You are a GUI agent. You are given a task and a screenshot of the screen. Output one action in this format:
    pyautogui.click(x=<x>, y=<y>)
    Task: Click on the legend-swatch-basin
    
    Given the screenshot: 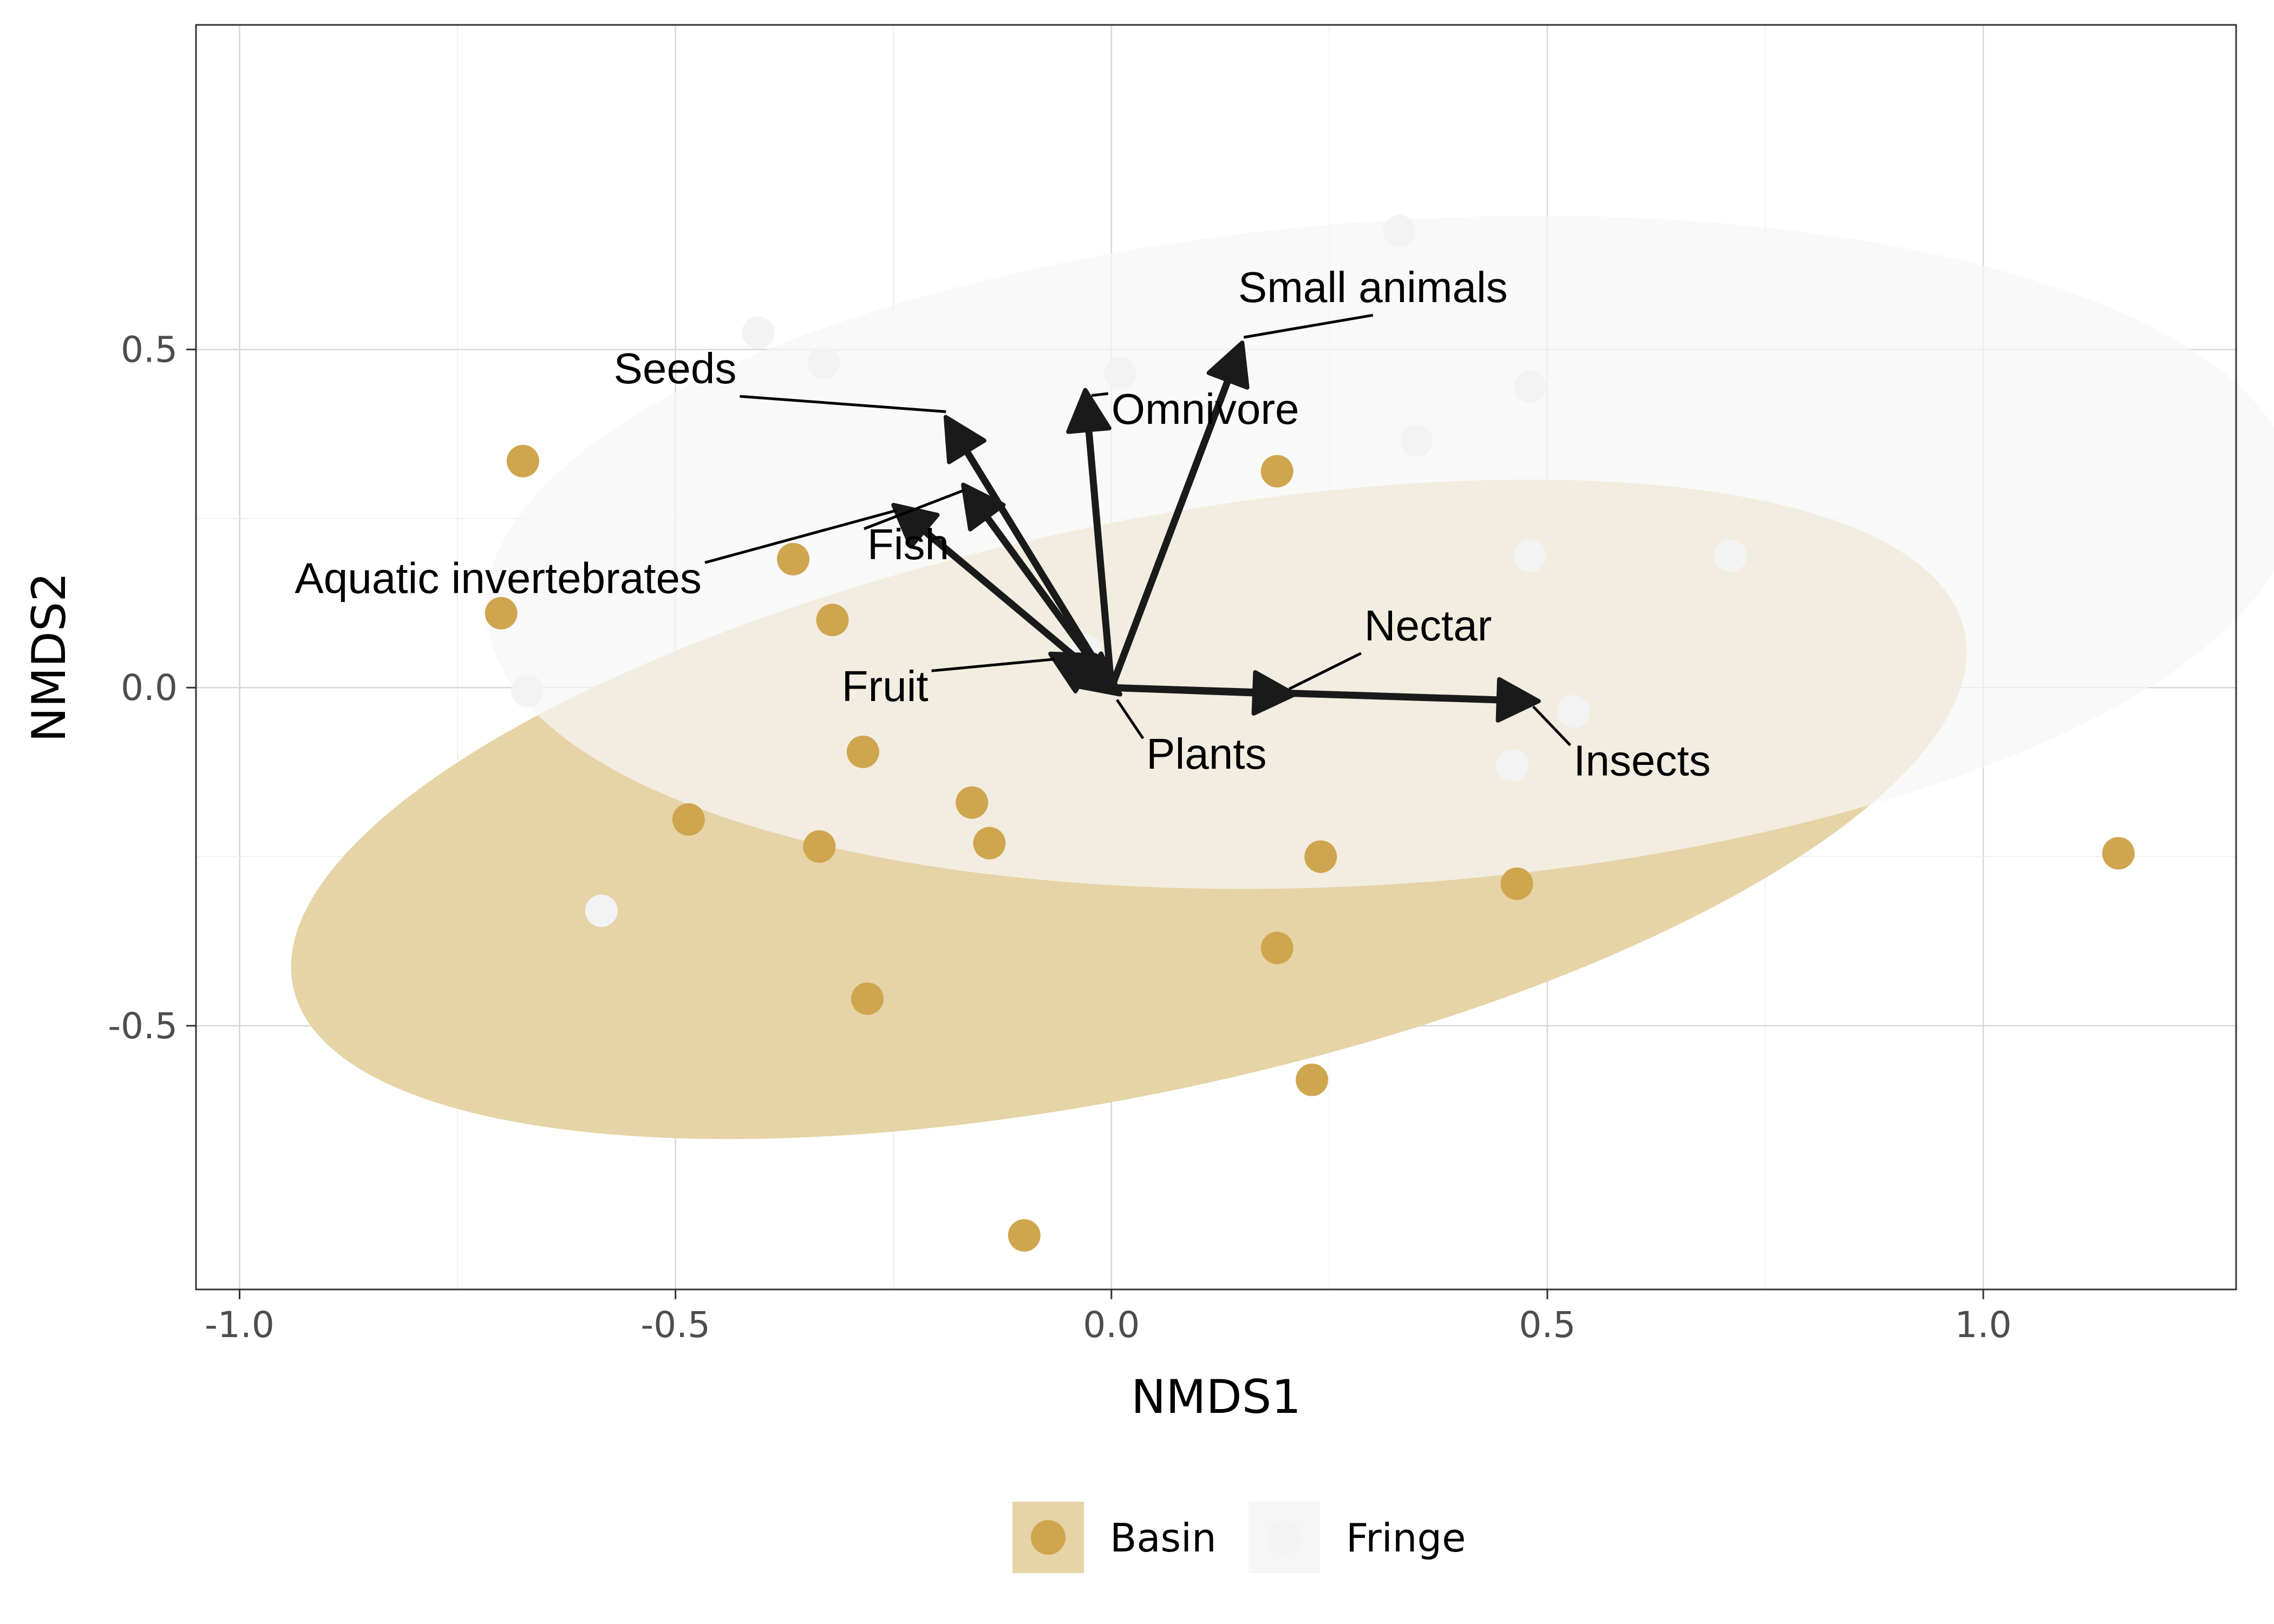 What is the action you would take?
    pyautogui.click(x=1049, y=1537)
    